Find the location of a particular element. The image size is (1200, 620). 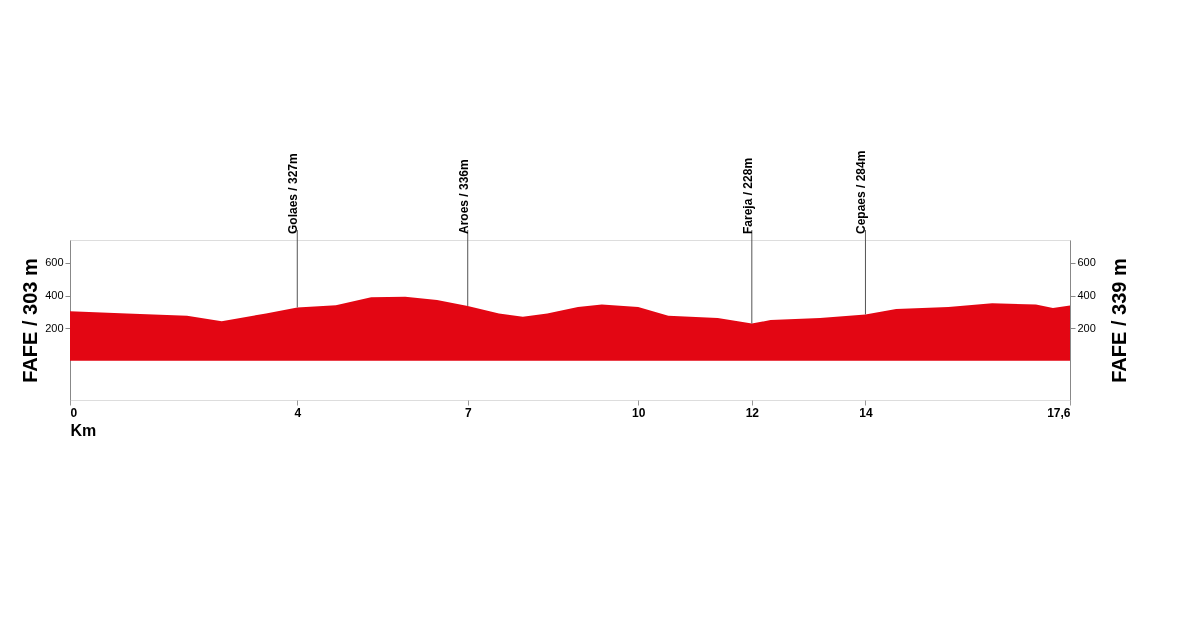

y2-axis-title: FAFE / 339 m is located at coordinates (1118, 320).